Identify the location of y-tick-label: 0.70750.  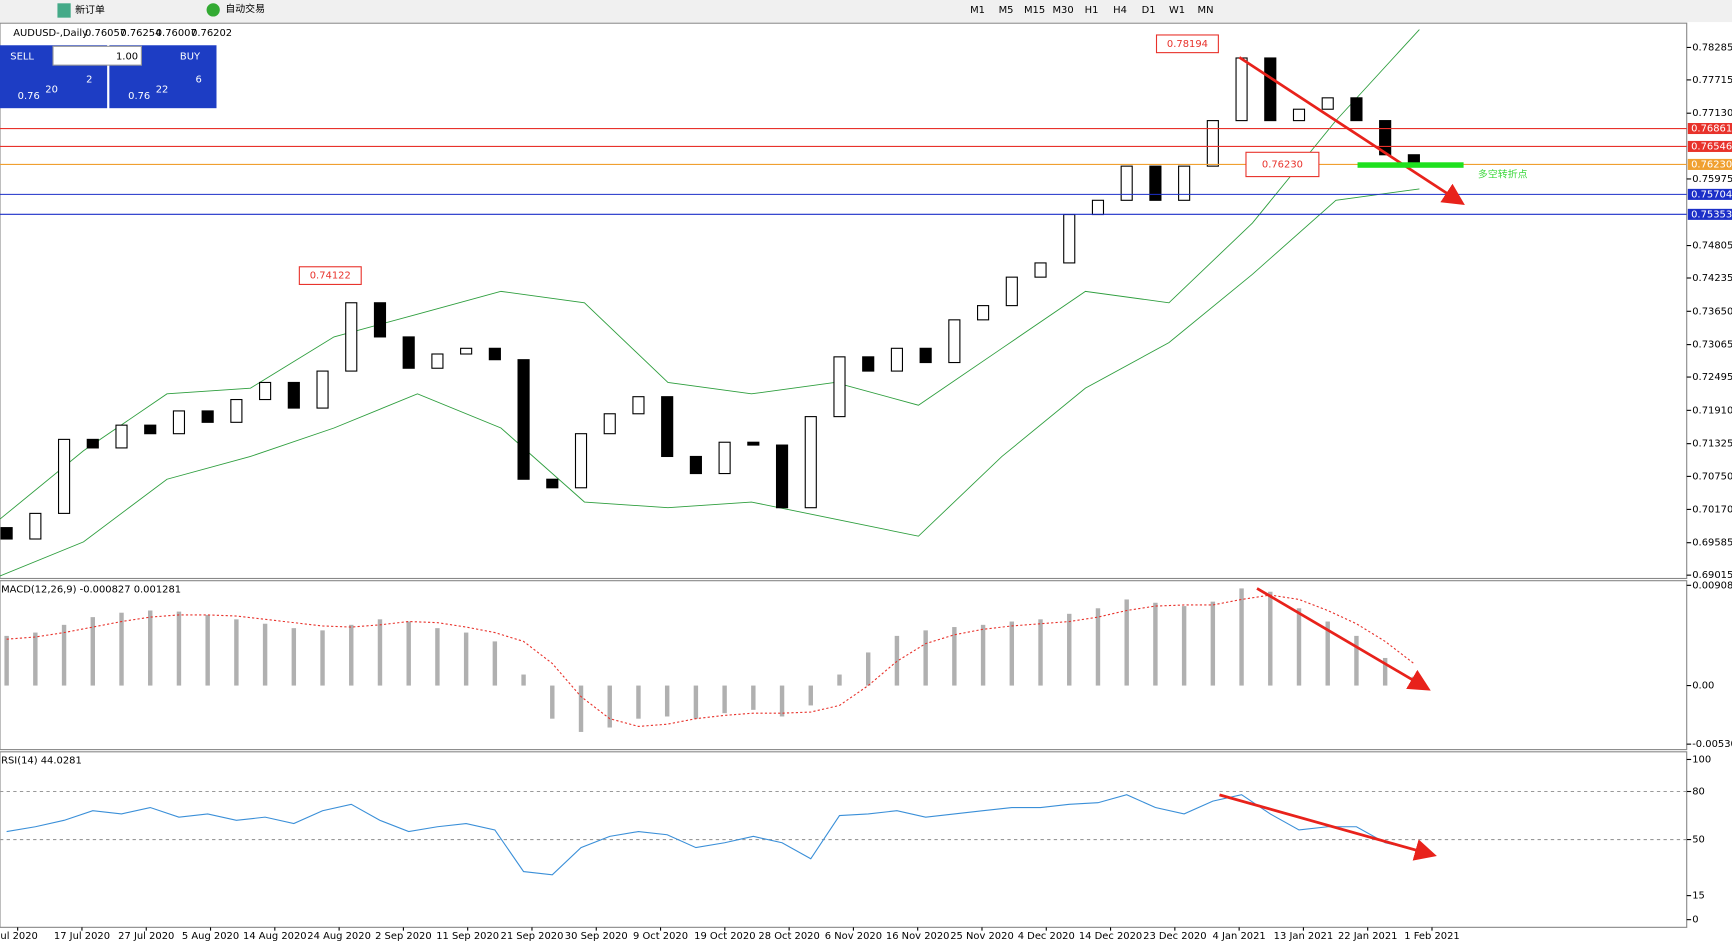
(1712, 476).